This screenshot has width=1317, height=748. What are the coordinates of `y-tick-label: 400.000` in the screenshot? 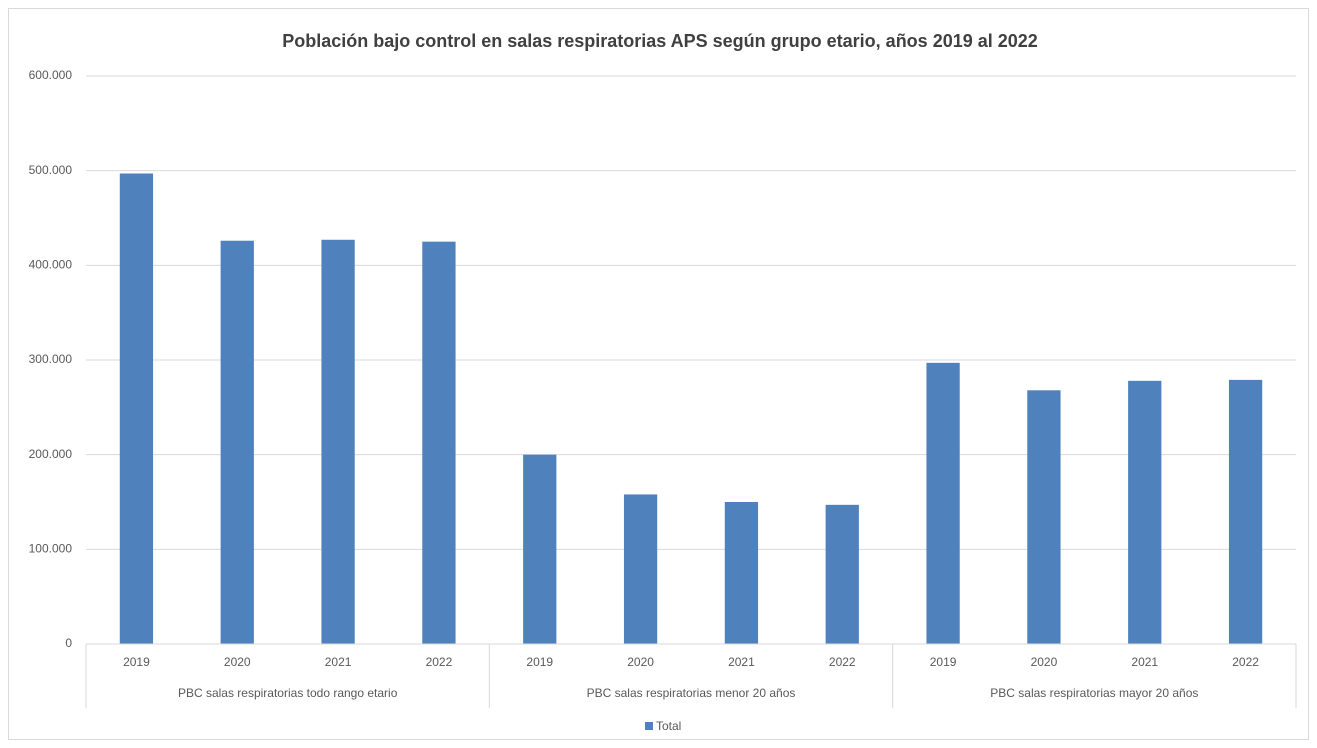 It's located at (51, 265).